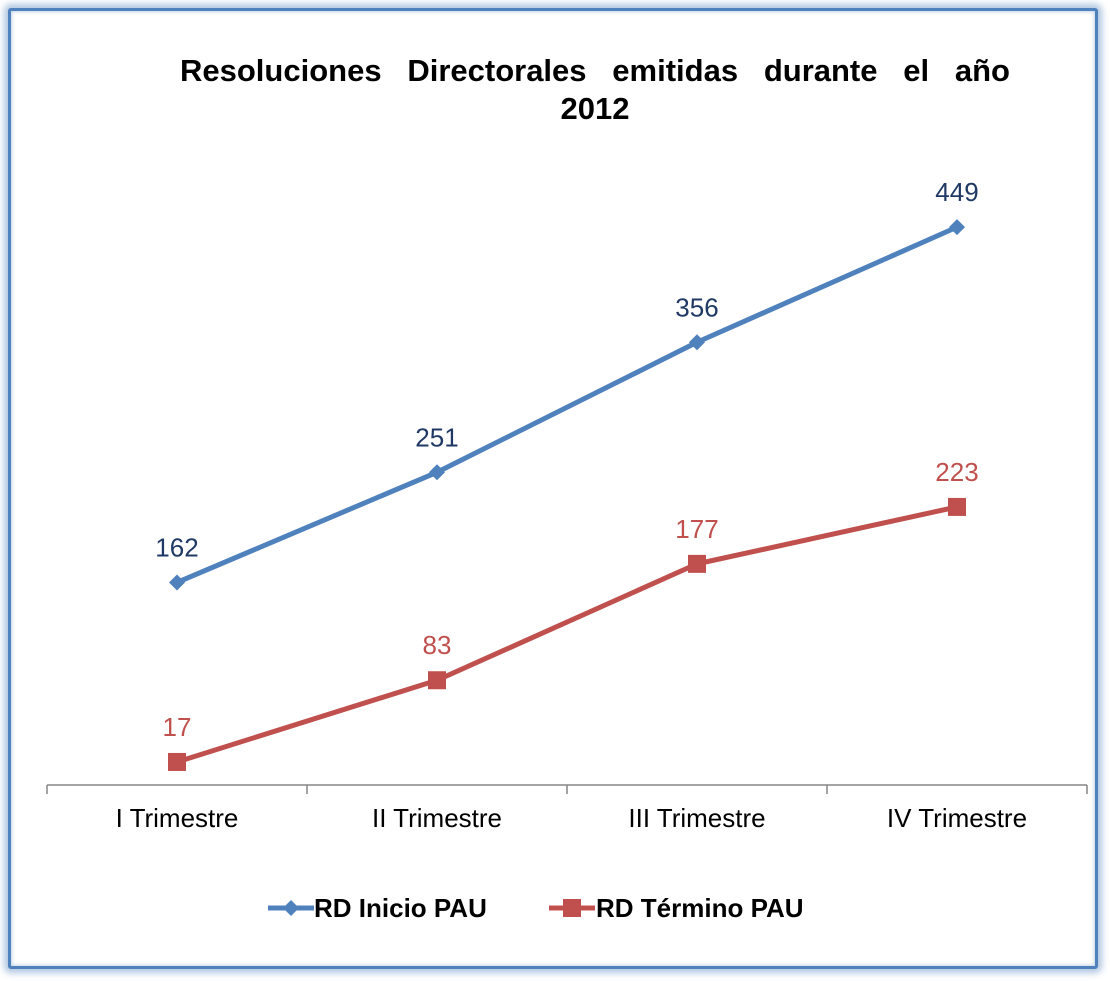 This screenshot has height=981, width=1110. What do you see at coordinates (176, 547) in the screenshot?
I see `data-label: 162` at bounding box center [176, 547].